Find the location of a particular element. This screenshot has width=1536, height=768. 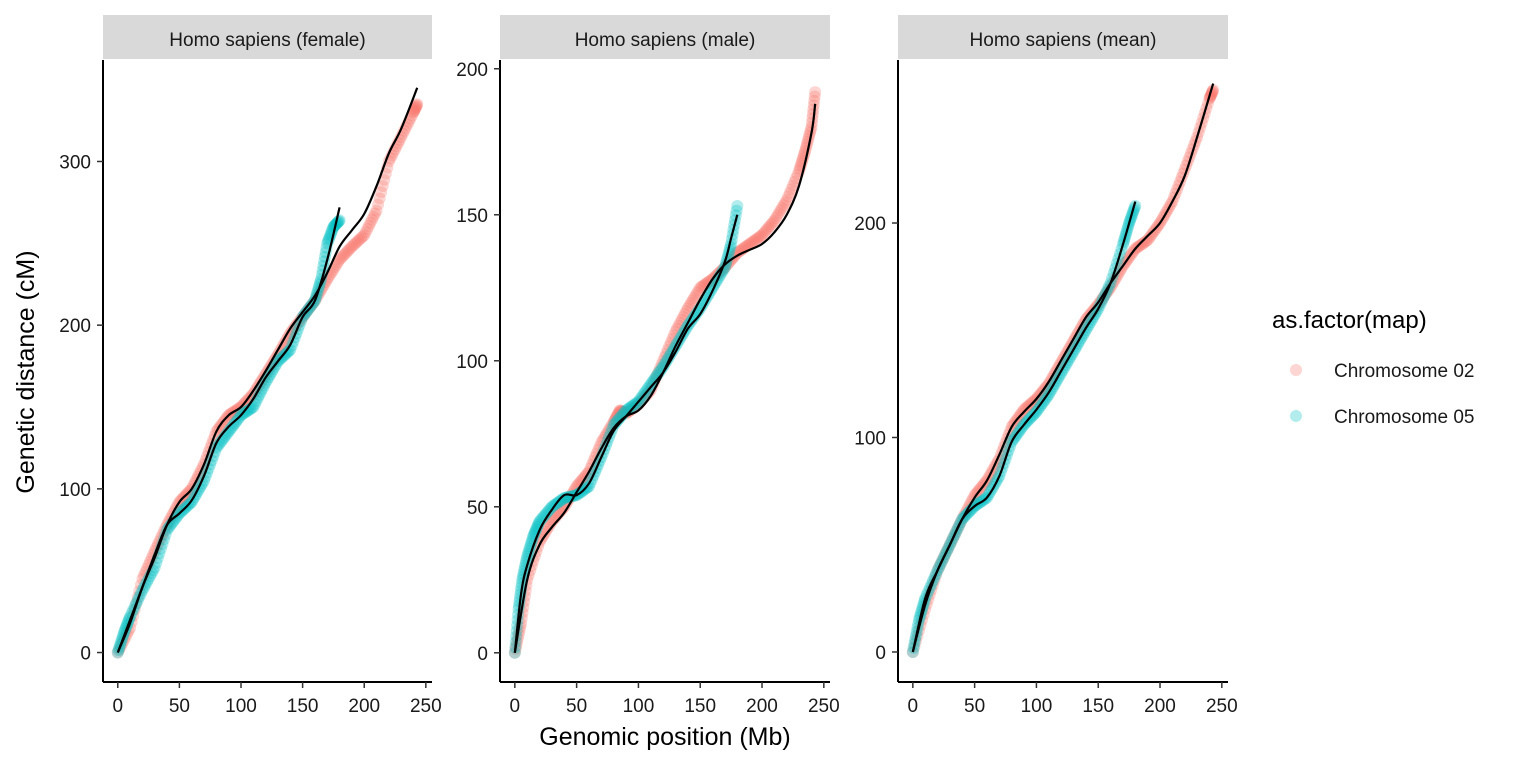

y-tick-label: 50 is located at coordinates (477, 508).